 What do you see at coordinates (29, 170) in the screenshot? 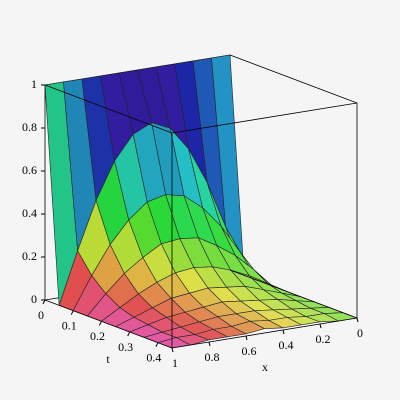
I see `z-tick-label: 0.6` at bounding box center [29, 170].